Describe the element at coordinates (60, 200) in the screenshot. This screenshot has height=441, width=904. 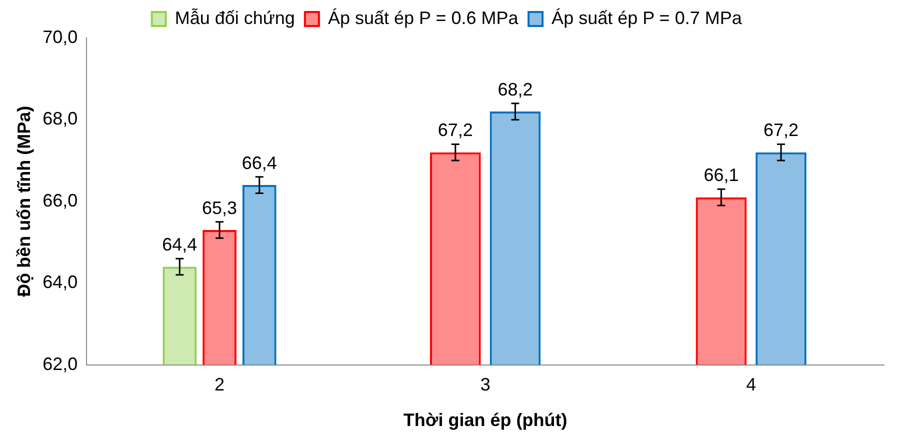
I see `y-tick-label: 66,0` at that location.